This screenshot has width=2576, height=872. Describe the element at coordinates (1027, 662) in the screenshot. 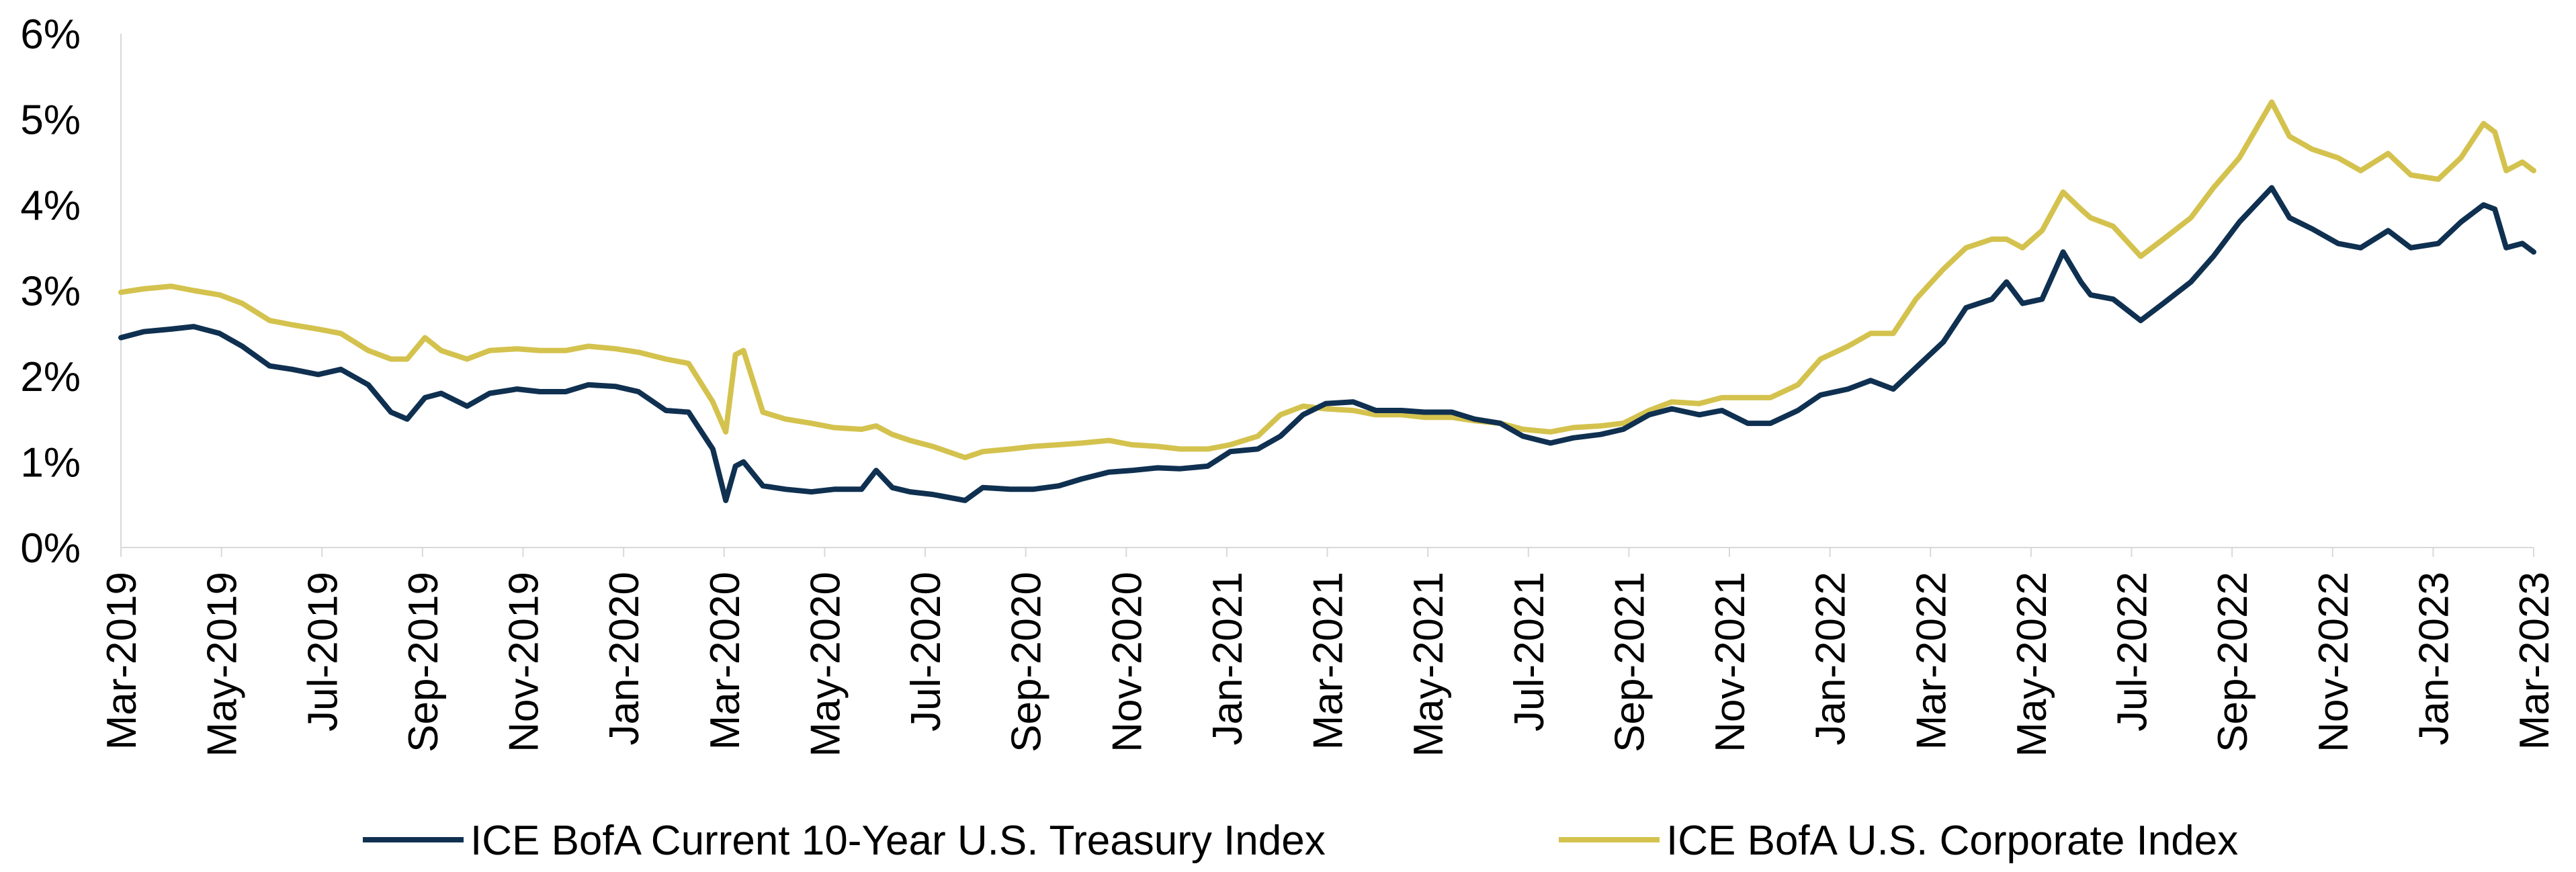

I see `x-tick-label: Sep-2020` at that location.